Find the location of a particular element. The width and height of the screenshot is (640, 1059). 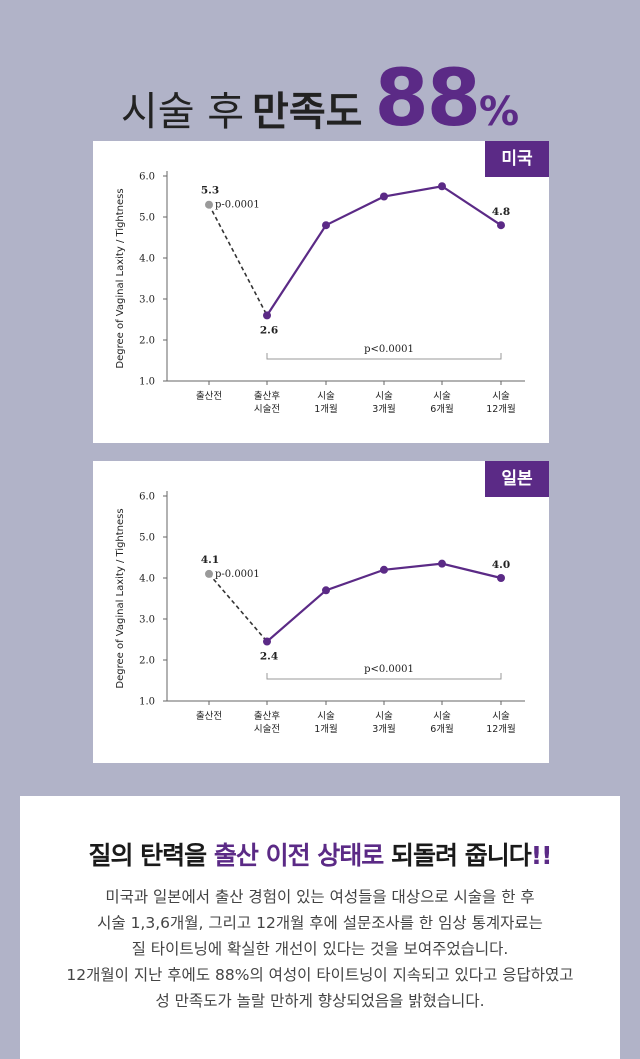

data-label: 4.0 is located at coordinates (501, 565).